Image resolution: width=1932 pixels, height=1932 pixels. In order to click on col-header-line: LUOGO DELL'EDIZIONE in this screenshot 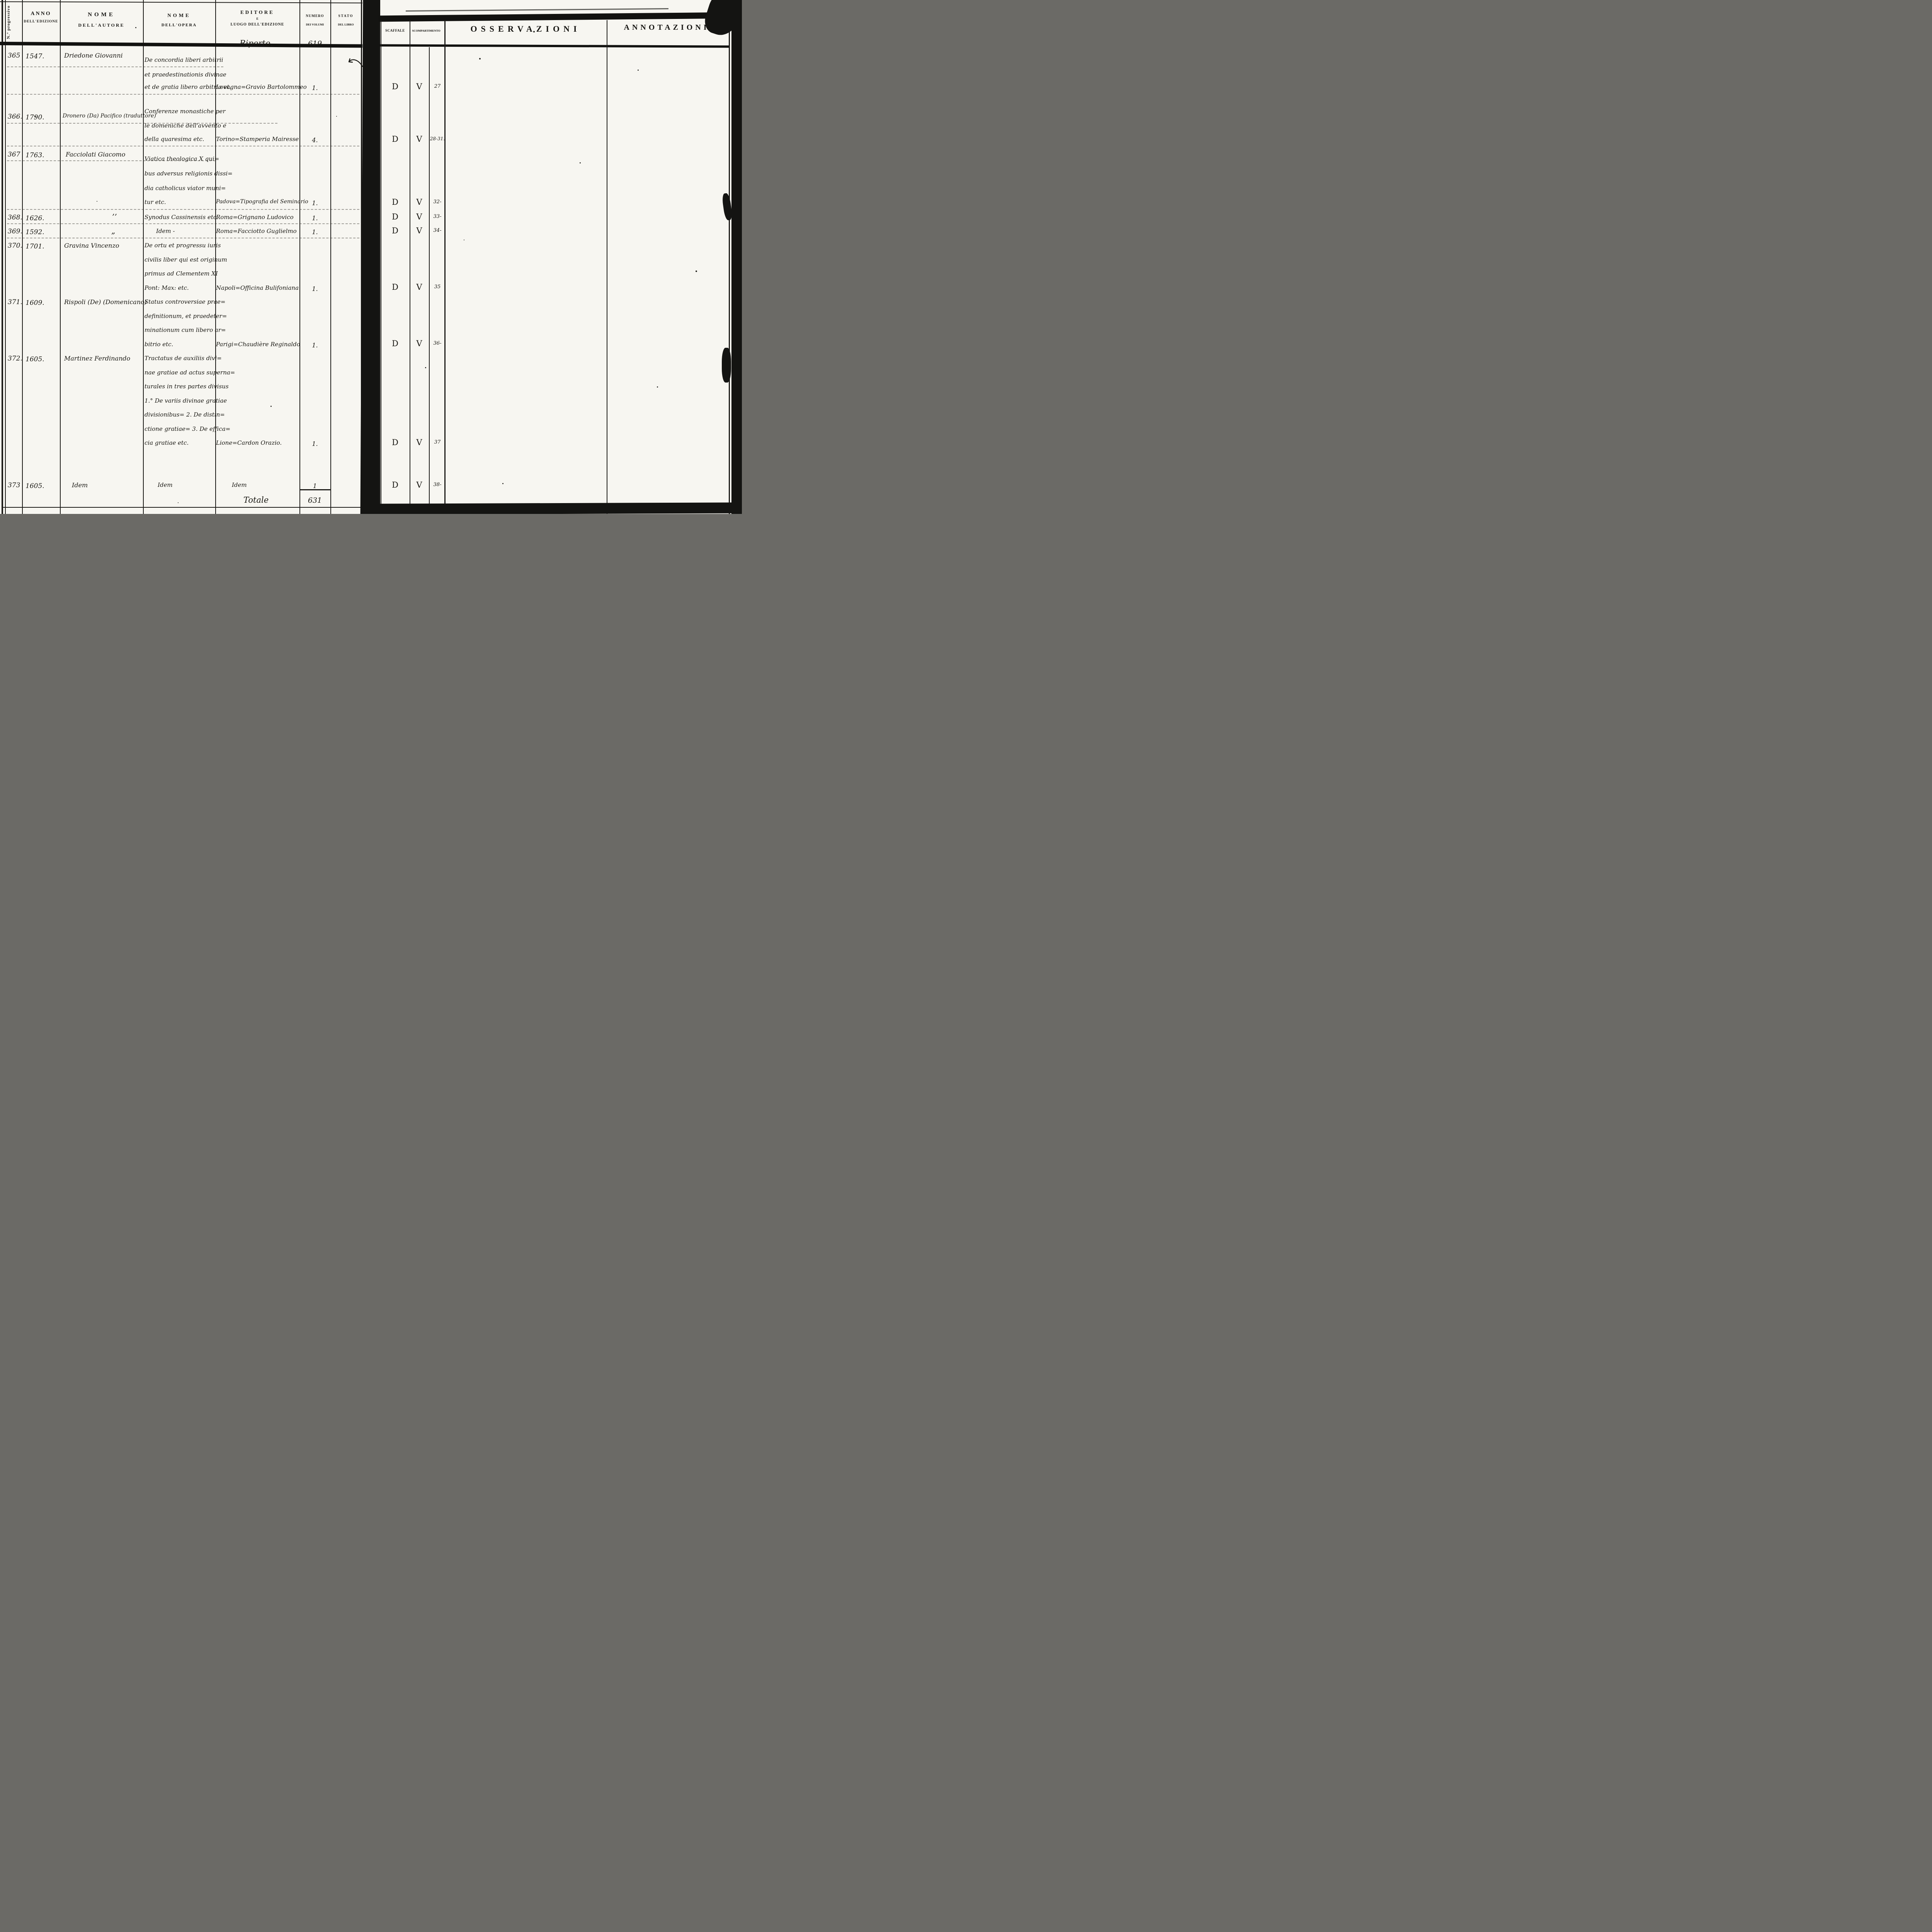, I will do `click(257, 25)`.